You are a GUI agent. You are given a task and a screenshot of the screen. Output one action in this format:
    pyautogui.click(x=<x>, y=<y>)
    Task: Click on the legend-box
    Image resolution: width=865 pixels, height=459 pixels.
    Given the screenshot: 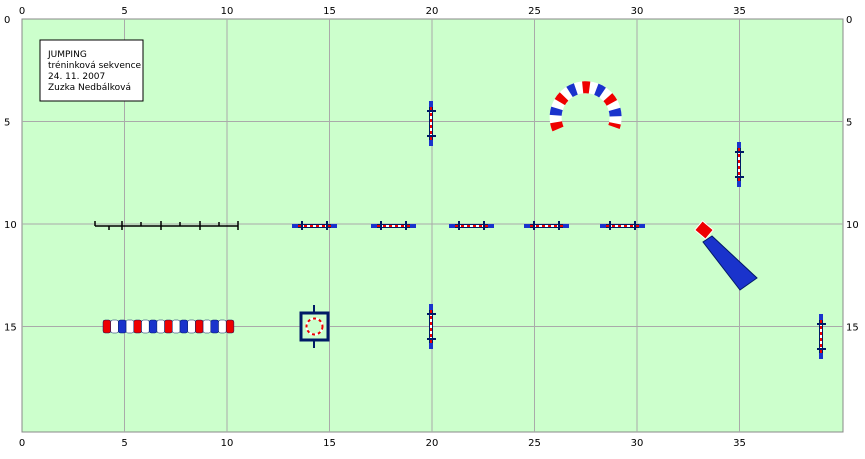 What is the action you would take?
    pyautogui.click(x=91, y=70)
    